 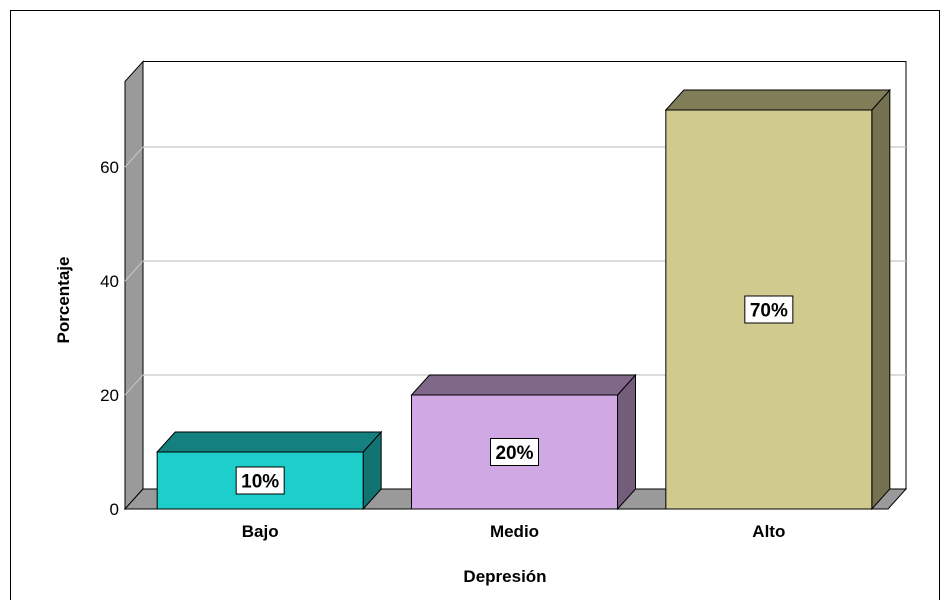 What do you see at coordinates (768, 531) in the screenshot?
I see `x-tick-label: Alto` at bounding box center [768, 531].